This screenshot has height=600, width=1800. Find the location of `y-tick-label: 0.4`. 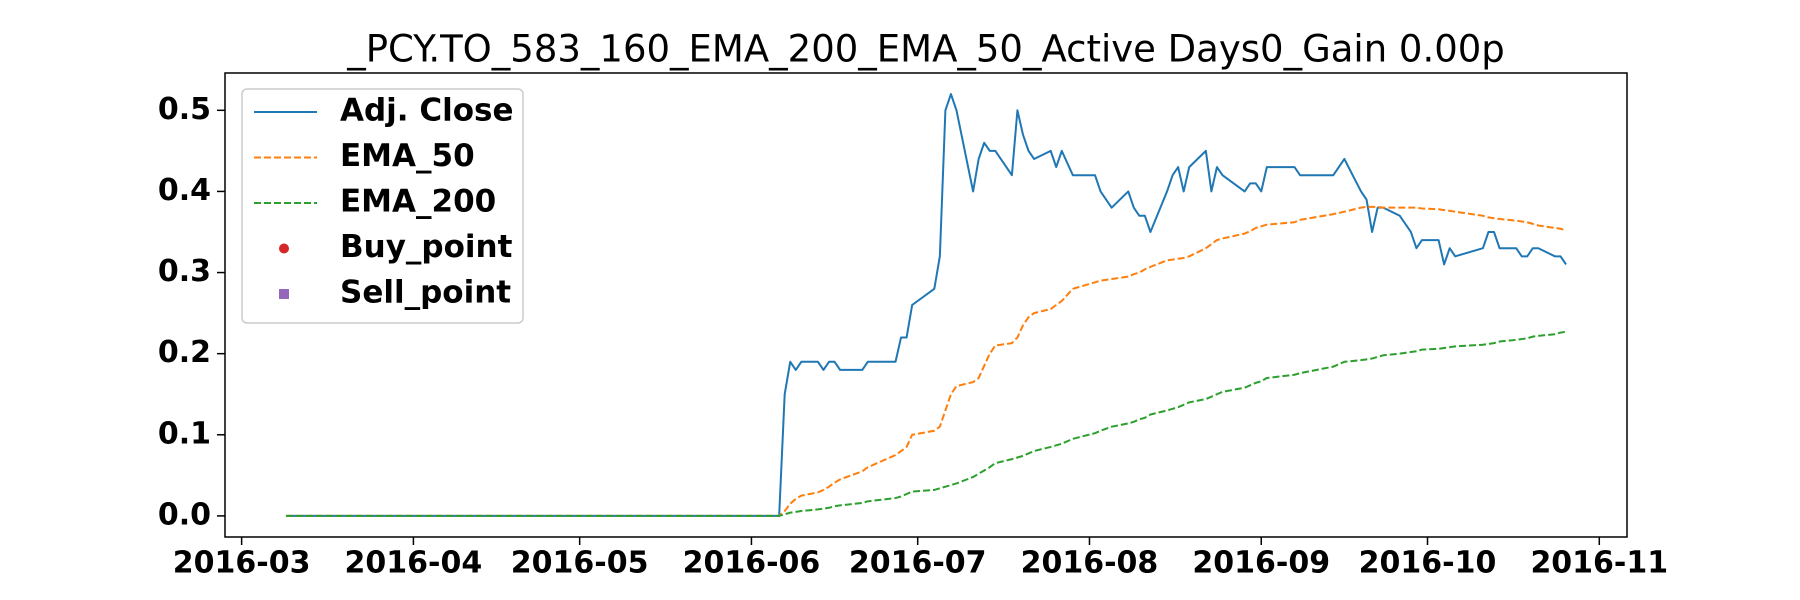

y-tick-label: 0.4 is located at coordinates (184, 190).